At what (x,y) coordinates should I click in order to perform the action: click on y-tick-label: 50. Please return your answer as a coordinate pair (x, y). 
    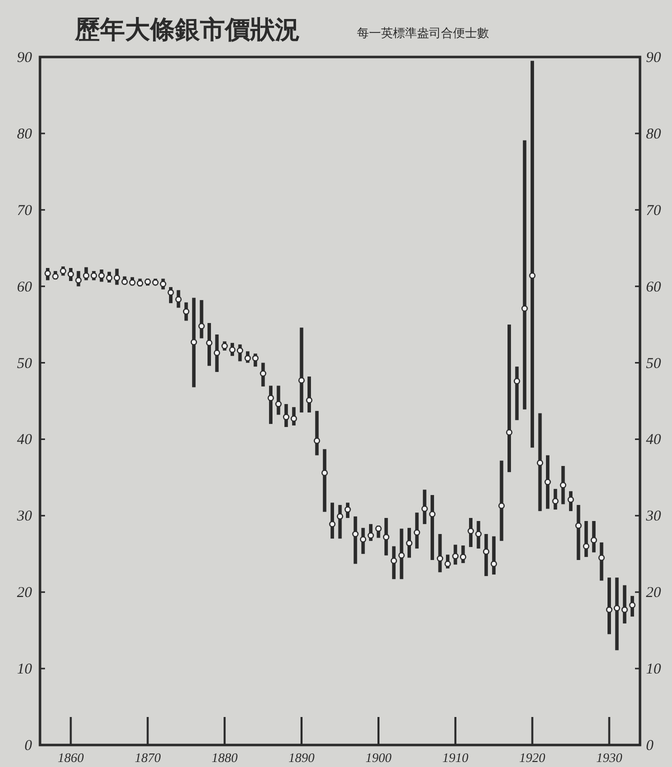
    Looking at the image, I should click on (24, 364).